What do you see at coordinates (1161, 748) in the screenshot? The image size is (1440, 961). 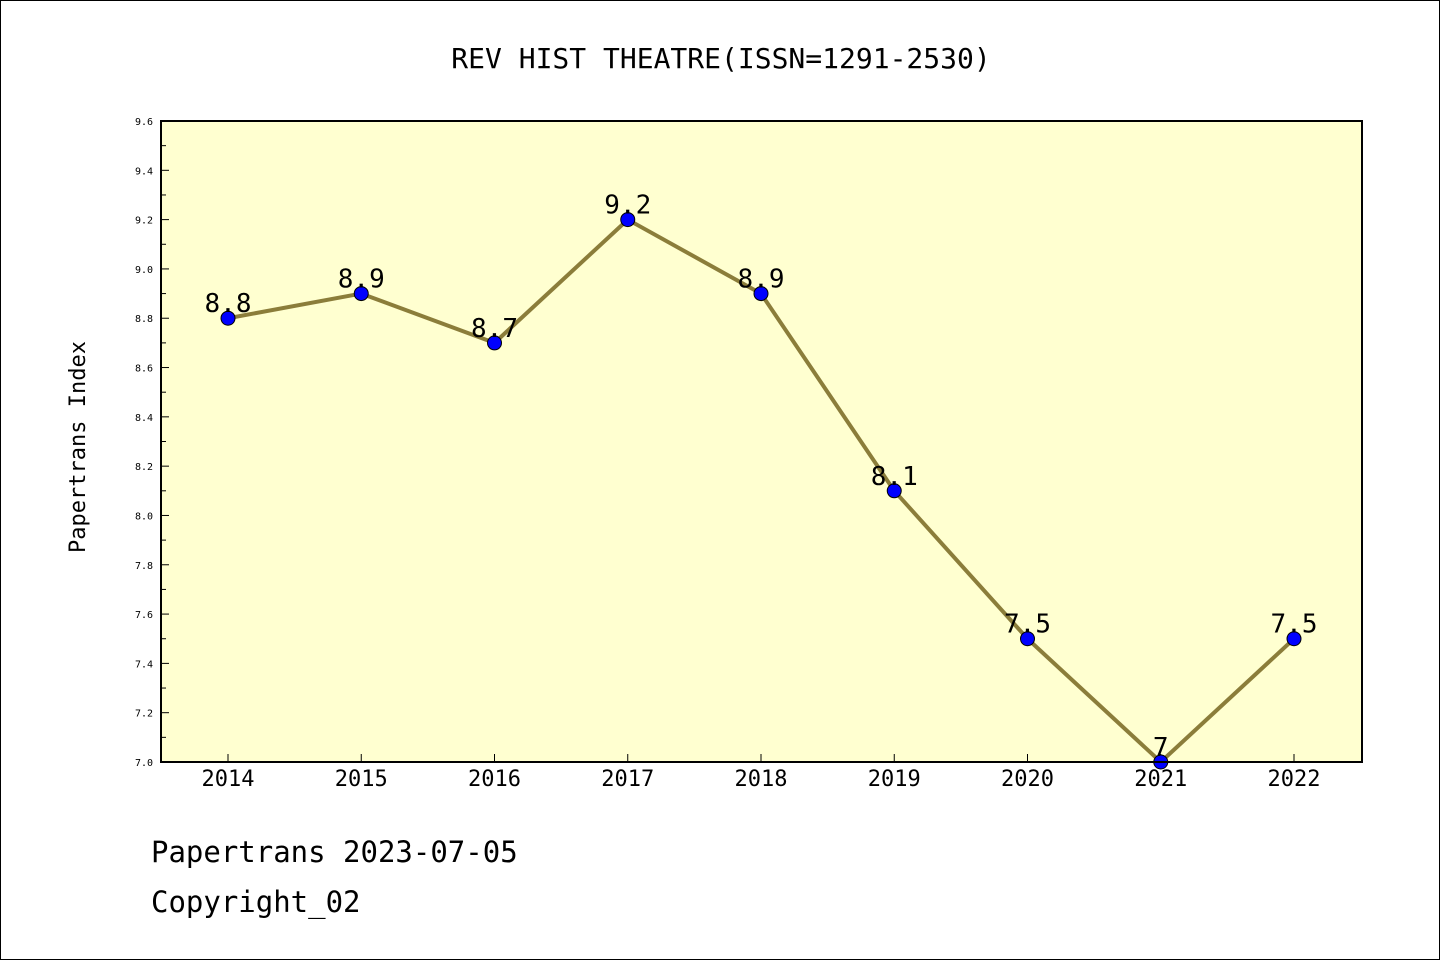 I see `data-label: 7` at bounding box center [1161, 748].